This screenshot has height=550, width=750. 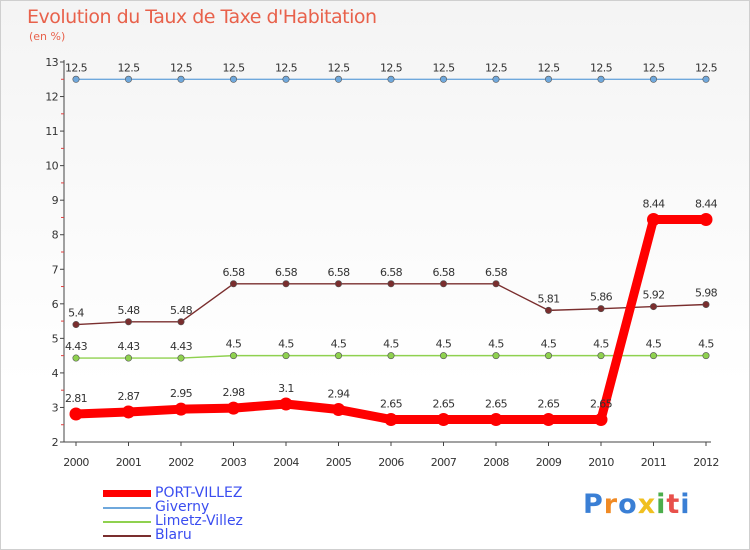 I want to click on logo-letter: P, so click(x=593, y=504).